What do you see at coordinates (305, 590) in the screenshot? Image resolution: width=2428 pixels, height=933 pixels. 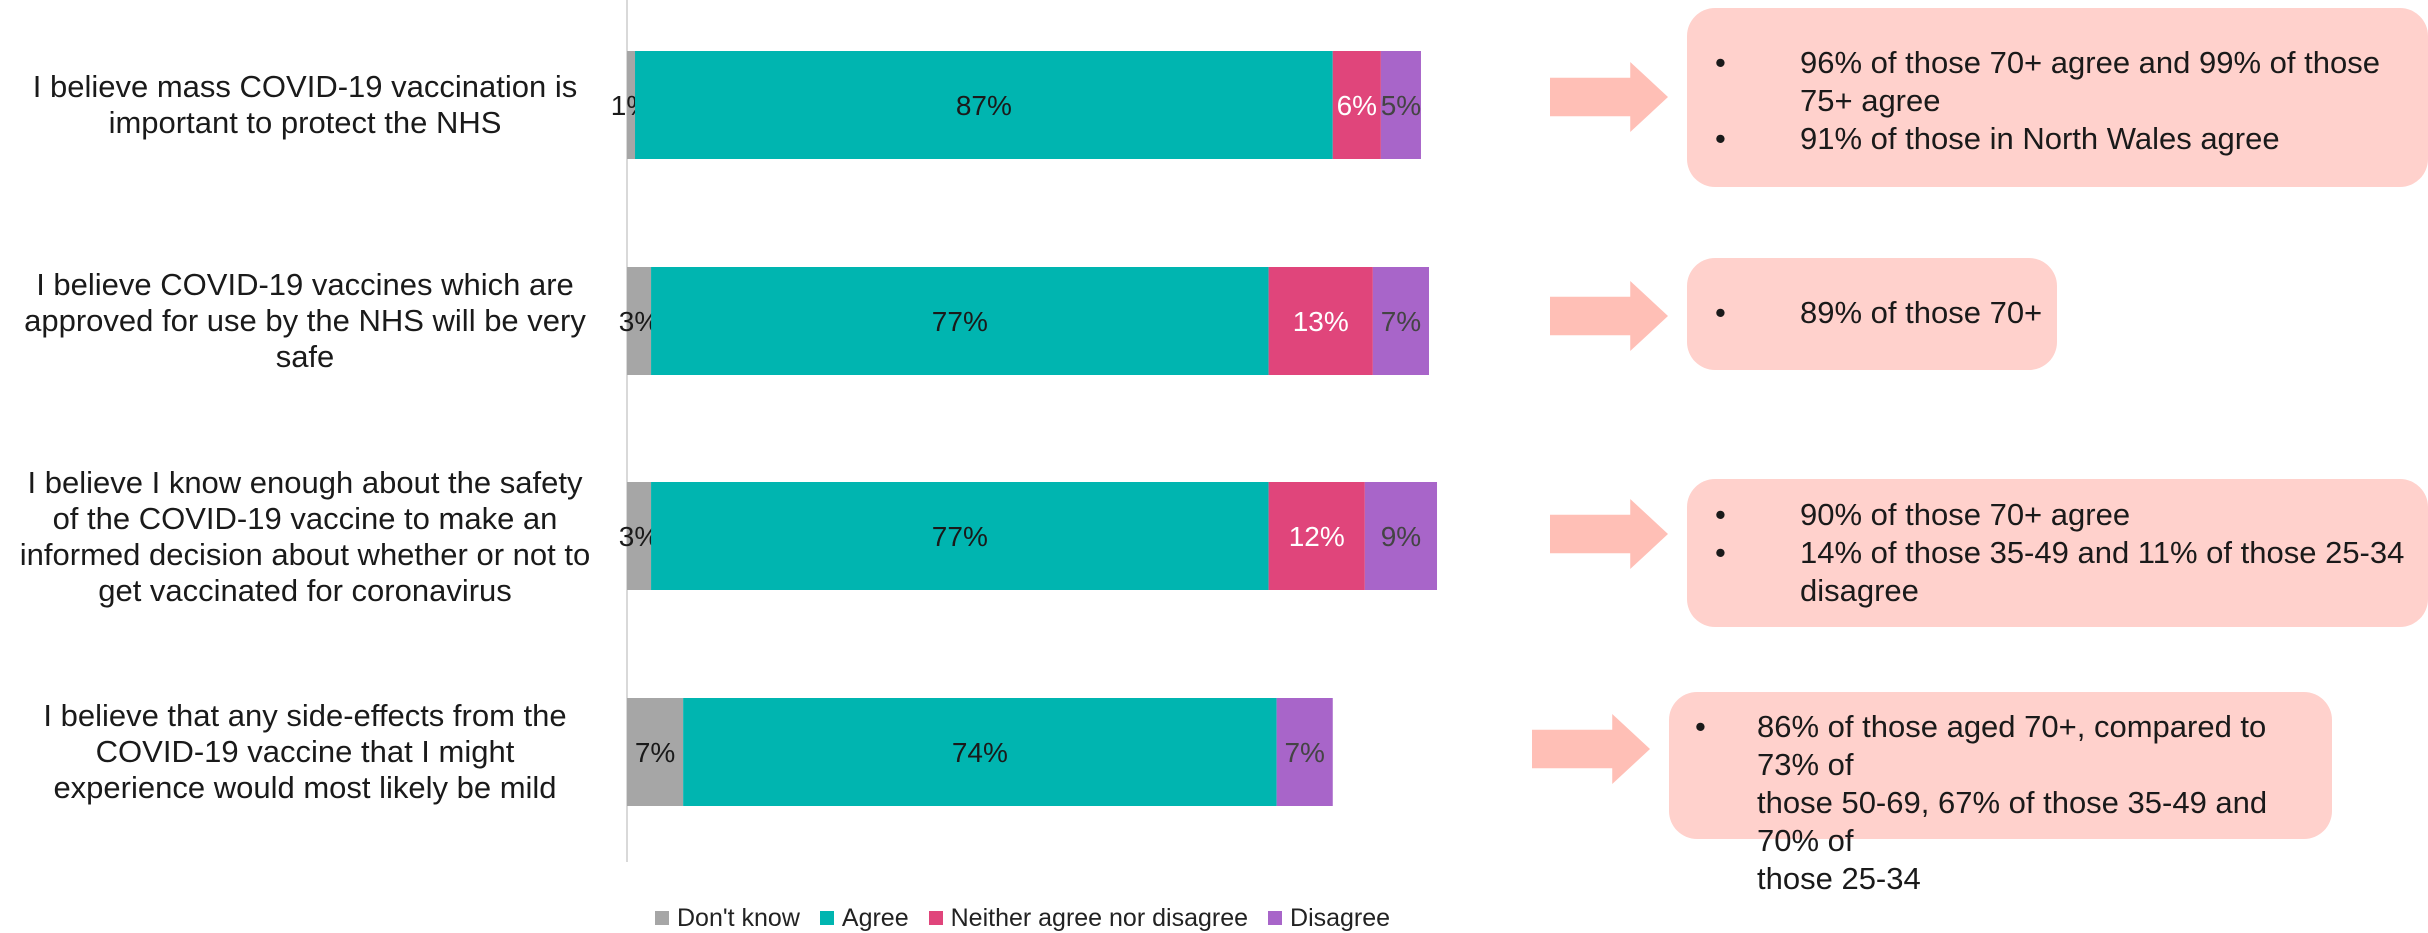 I see `statement-line: get vaccinated for coronavirus` at bounding box center [305, 590].